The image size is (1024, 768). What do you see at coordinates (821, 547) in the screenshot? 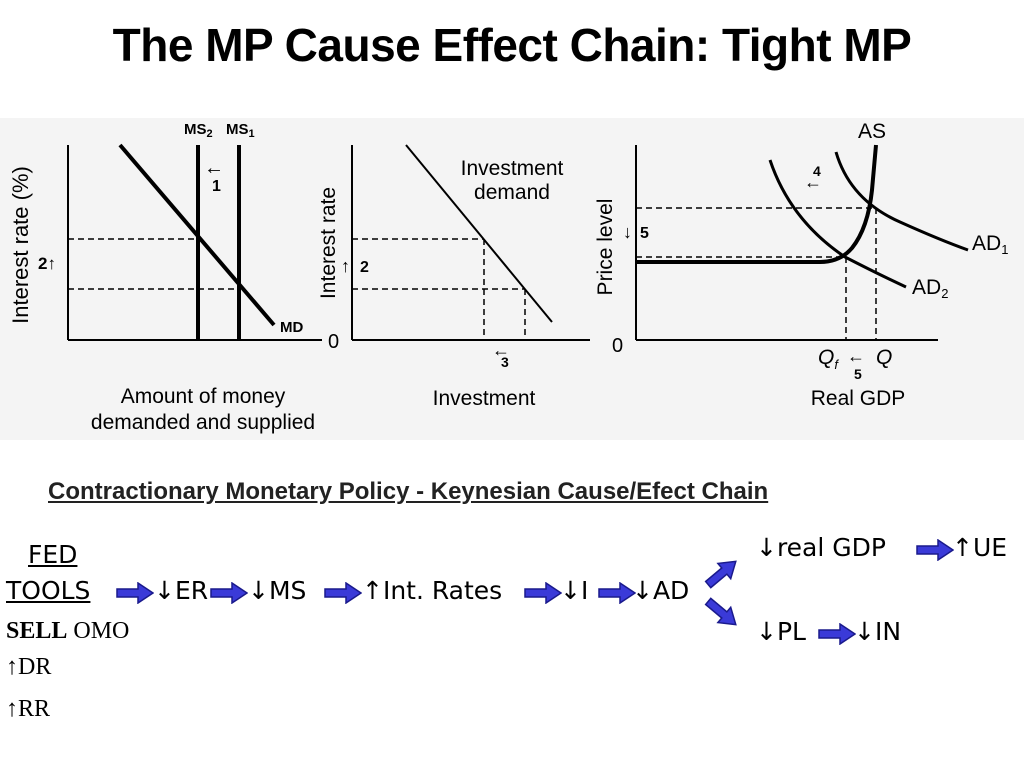
I see `real-gdp-text: ↓real GDP` at bounding box center [821, 547].